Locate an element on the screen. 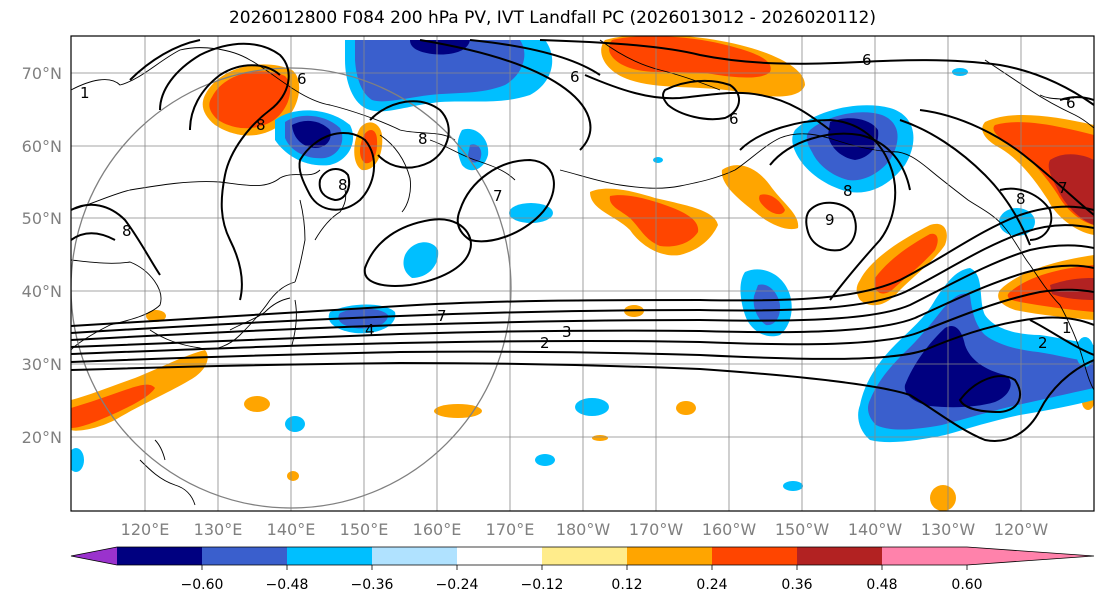 The image size is (1105, 604). contour-label: 9 is located at coordinates (830, 220).